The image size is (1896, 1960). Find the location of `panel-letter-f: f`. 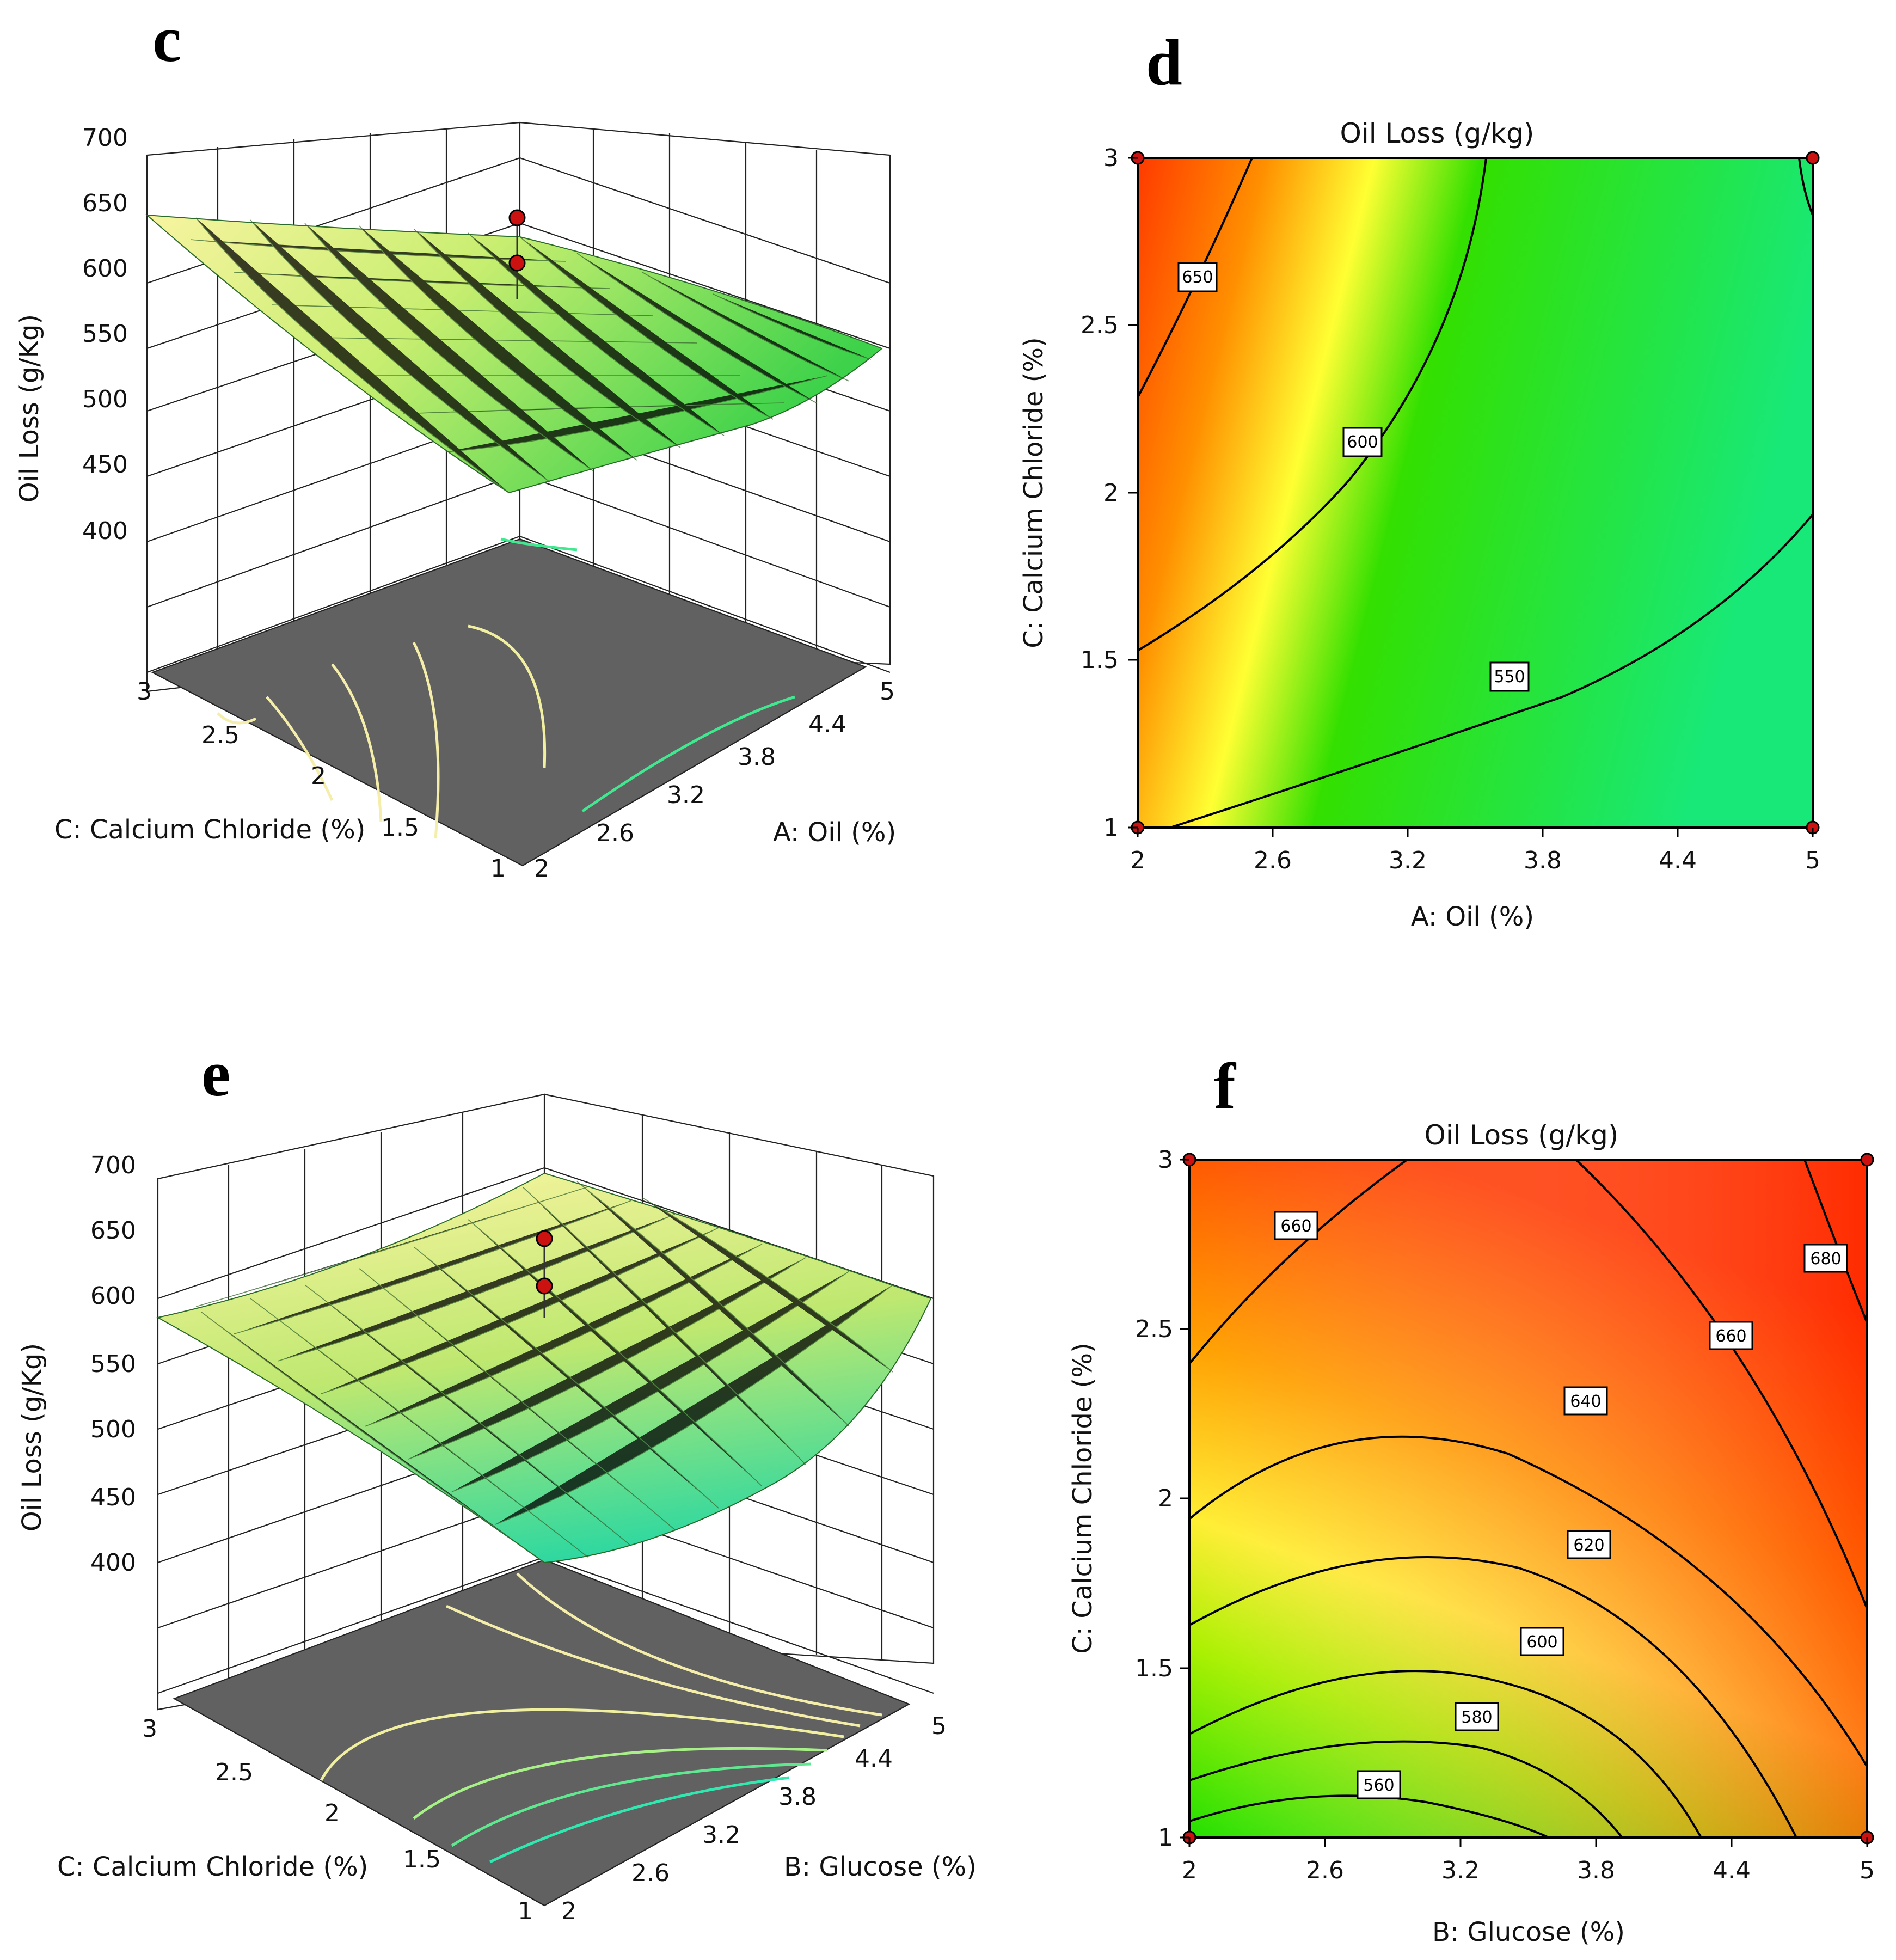

panel-letter-f: f is located at coordinates (1225, 1086).